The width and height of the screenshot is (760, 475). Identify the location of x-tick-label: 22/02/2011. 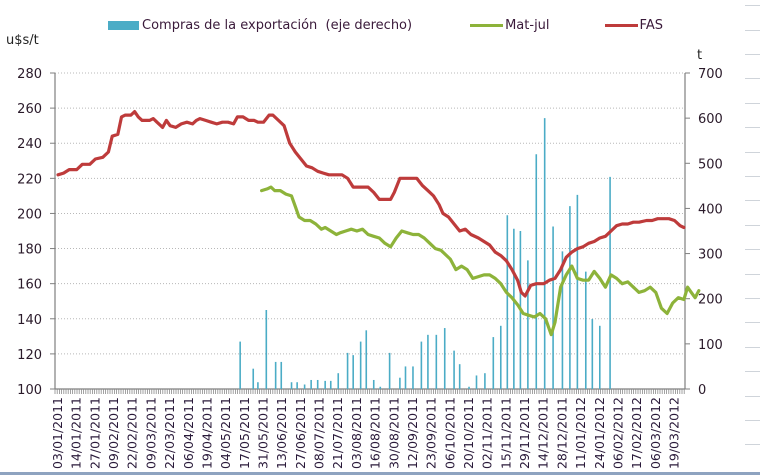
(132, 433).